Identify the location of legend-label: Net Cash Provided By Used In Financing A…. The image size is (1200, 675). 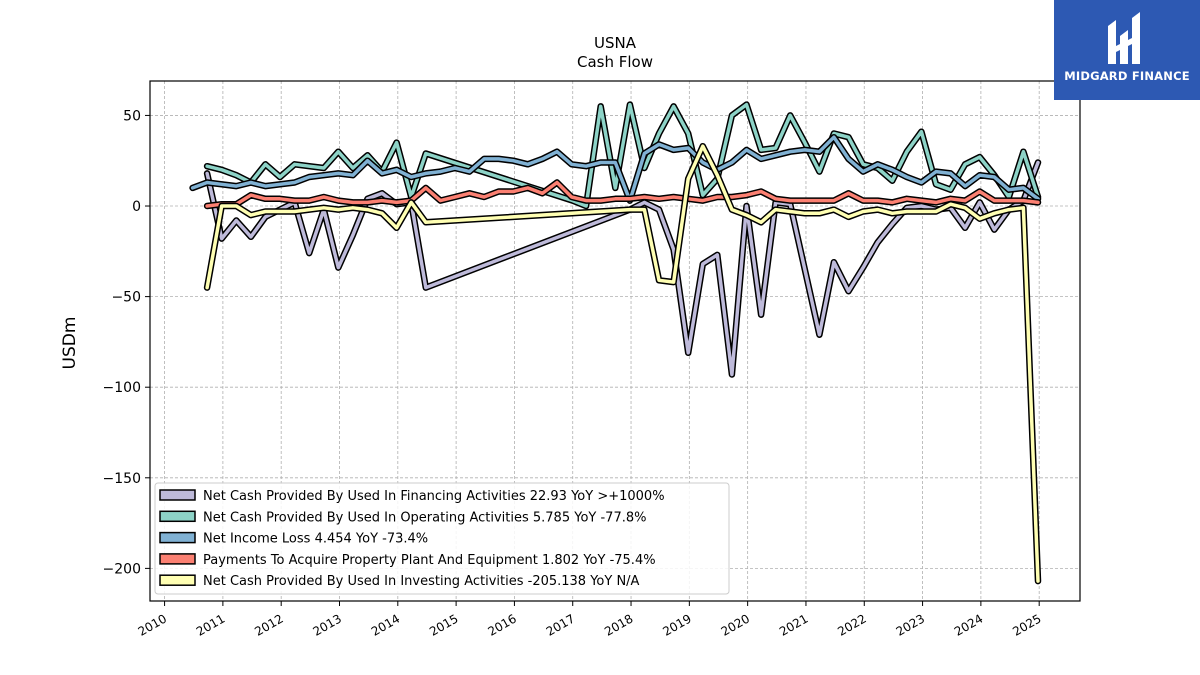
(434, 496).